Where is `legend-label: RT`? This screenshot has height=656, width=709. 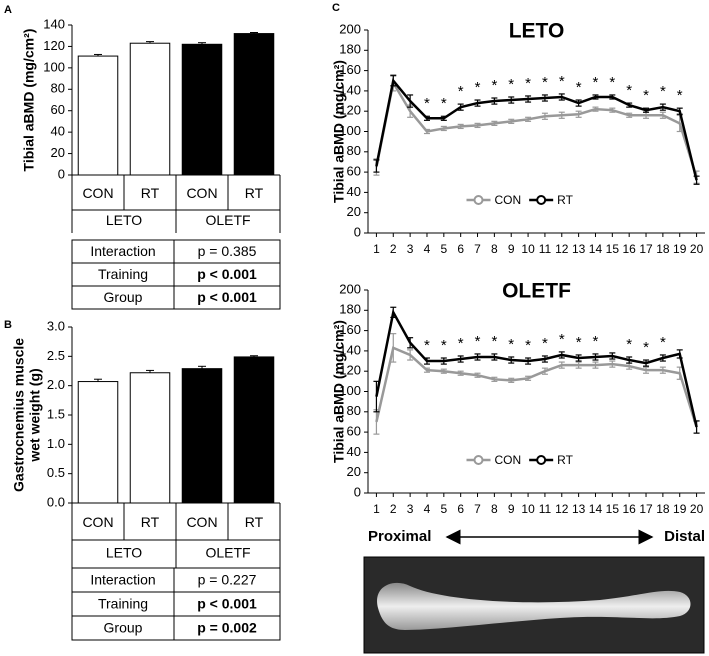
legend-label: RT is located at coordinates (565, 200).